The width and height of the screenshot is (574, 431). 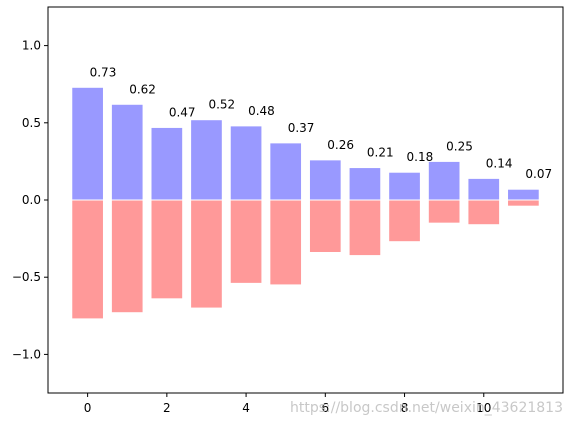 I want to click on bar-value-label-10: 0.14, so click(x=499, y=163).